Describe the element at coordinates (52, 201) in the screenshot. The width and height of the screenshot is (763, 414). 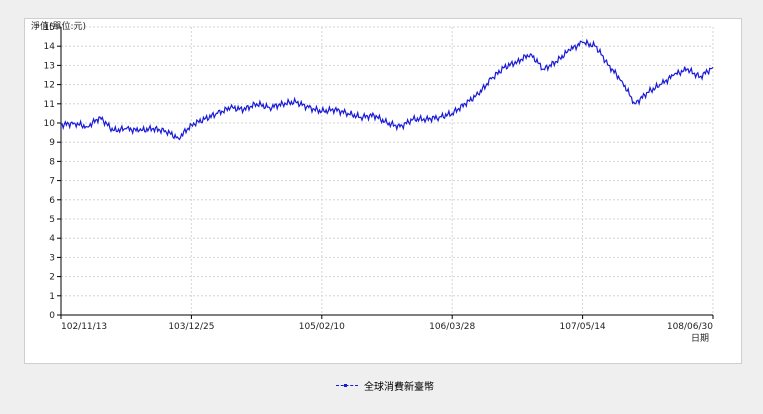
I see `y-tick-label: 6` at that location.